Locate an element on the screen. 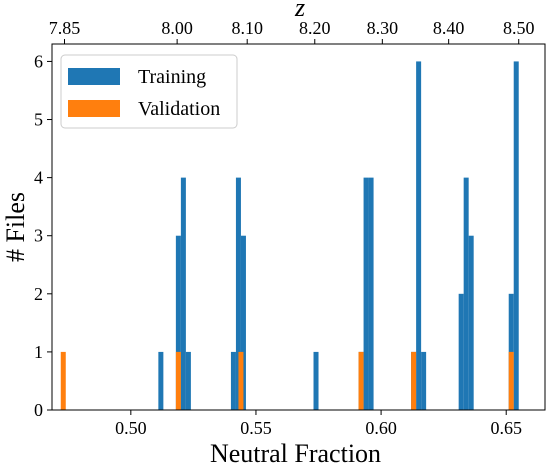  y-tick-label: 2 is located at coordinates (38, 294).